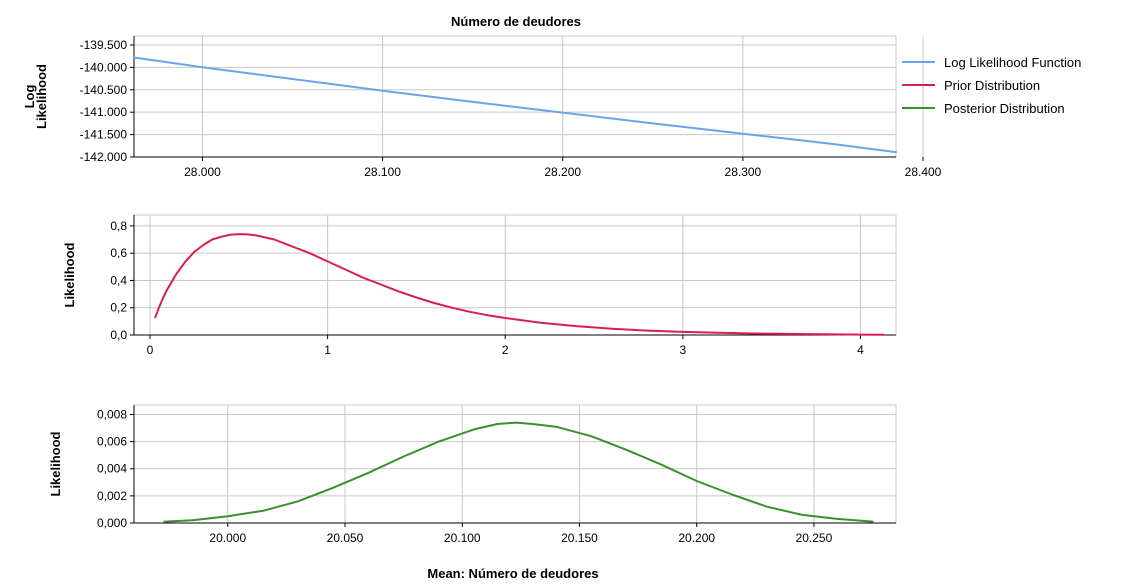 The image size is (1139, 586). What do you see at coordinates (562, 172) in the screenshot?
I see `x-tick-label: 28.200` at bounding box center [562, 172].